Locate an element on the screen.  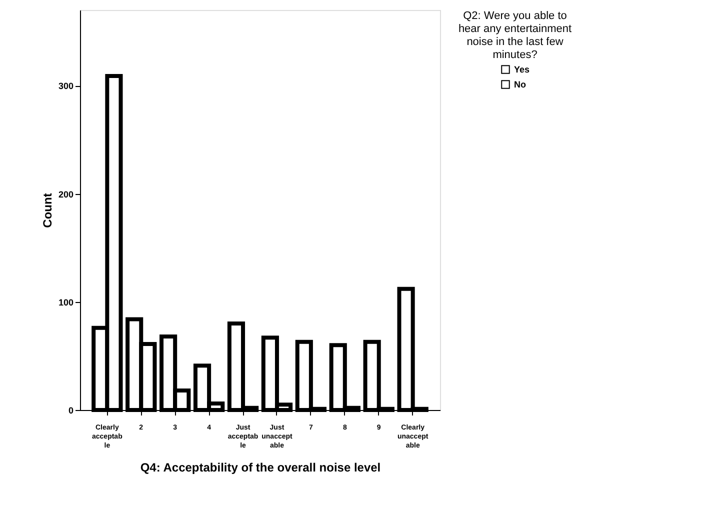
legend-label: No is located at coordinates (520, 85).